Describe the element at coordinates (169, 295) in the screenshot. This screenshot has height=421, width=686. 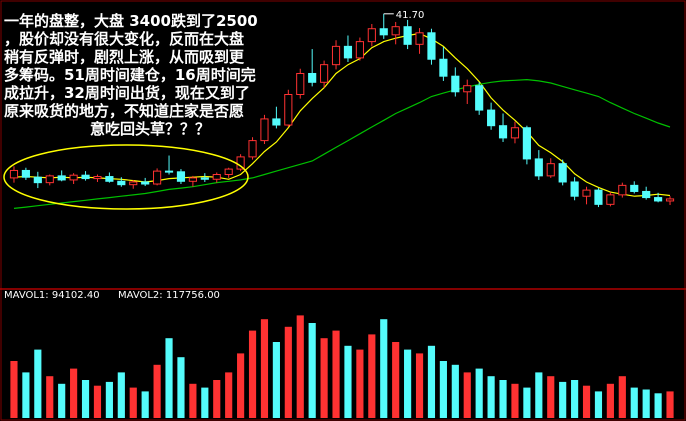
I see `mavol2-label: MAVOL2: 117756.00` at that location.